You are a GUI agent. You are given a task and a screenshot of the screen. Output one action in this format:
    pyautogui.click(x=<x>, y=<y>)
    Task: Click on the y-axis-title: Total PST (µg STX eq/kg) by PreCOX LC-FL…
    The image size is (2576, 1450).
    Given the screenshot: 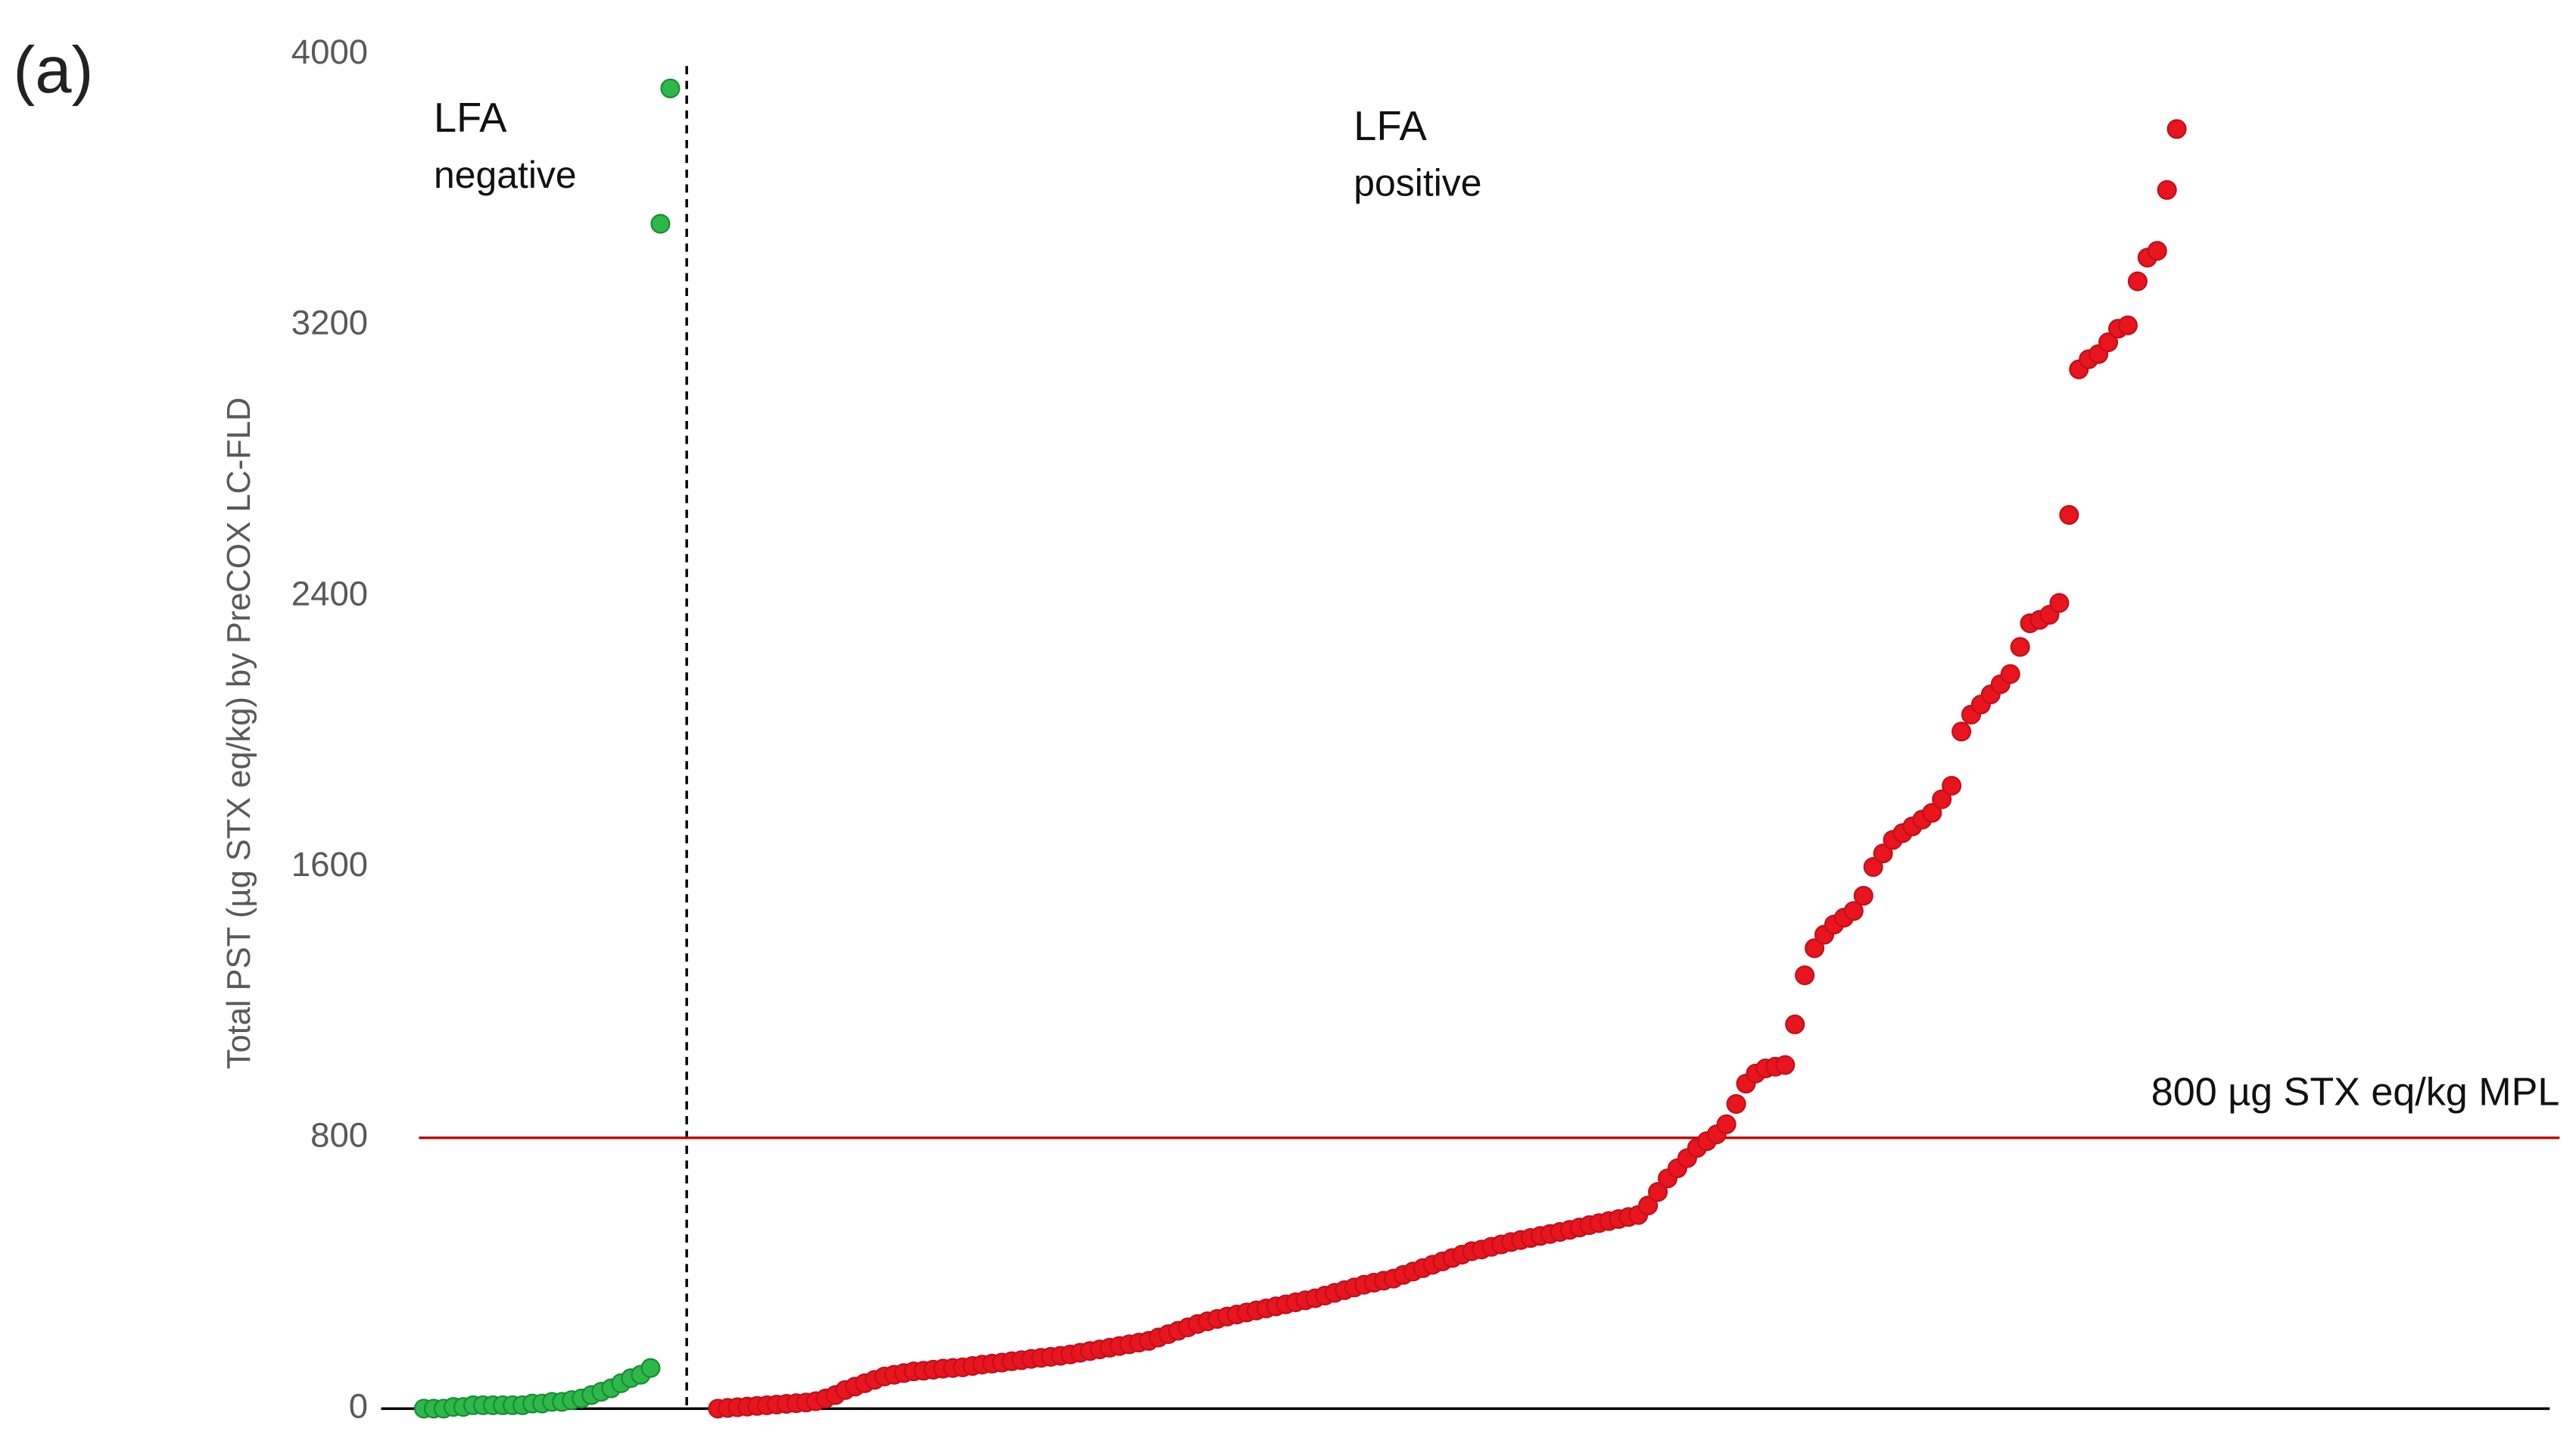 What is the action you would take?
    pyautogui.click(x=239, y=734)
    